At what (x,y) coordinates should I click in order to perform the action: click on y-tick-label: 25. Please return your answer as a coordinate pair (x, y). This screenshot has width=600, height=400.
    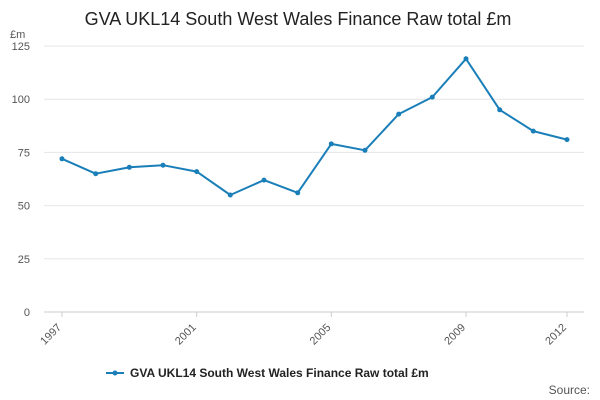
    Looking at the image, I should click on (24, 260).